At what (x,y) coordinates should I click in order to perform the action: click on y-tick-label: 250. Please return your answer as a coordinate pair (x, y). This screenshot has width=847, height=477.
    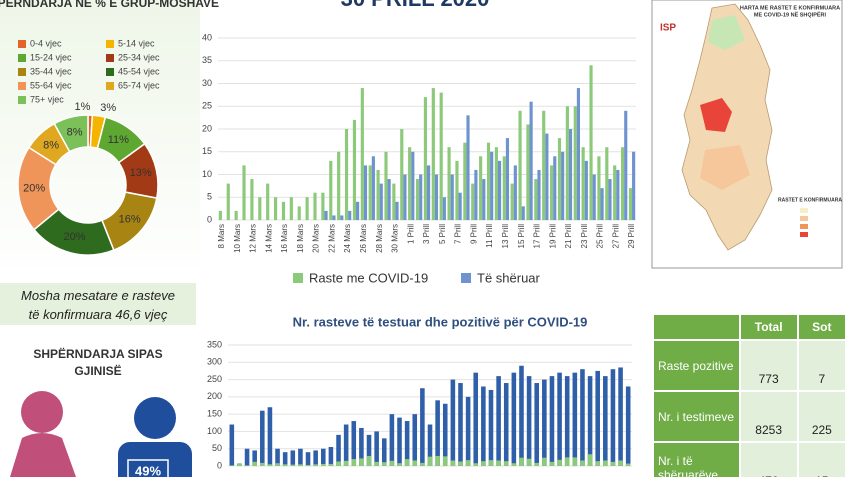
    Looking at the image, I should click on (214, 379).